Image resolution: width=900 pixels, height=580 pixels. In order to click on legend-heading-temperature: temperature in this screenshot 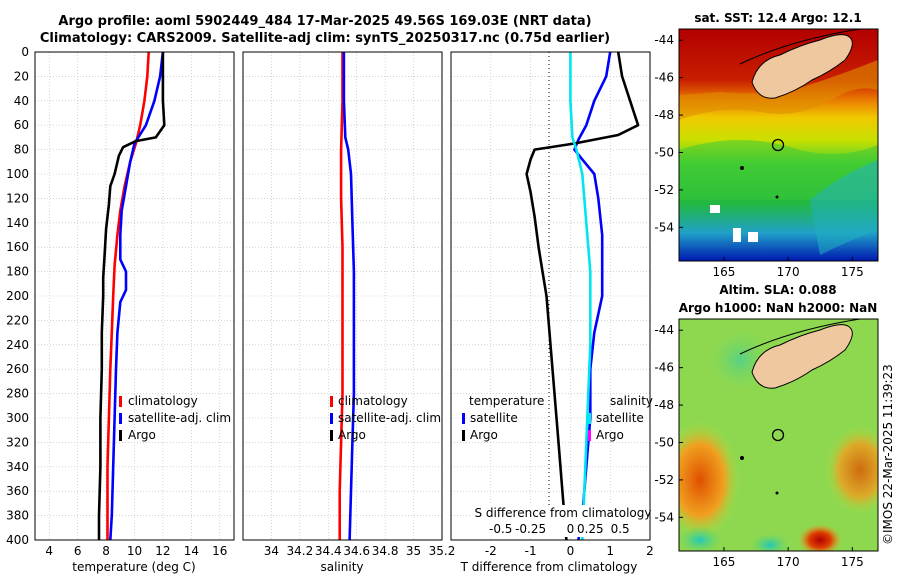, I will do `click(506, 401)`.